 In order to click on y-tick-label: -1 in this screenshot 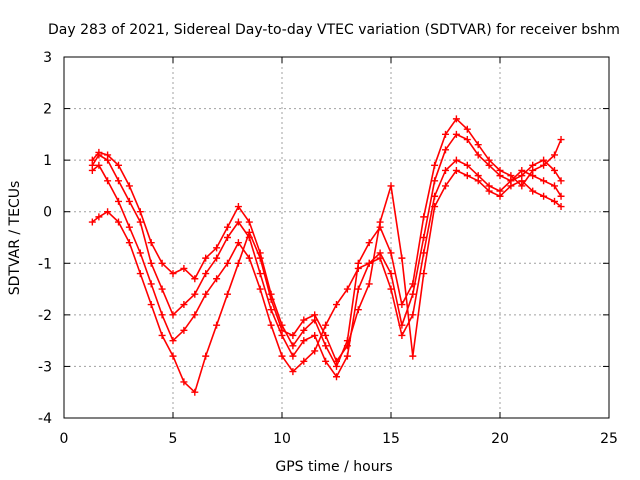, I will do `click(45, 264)`.